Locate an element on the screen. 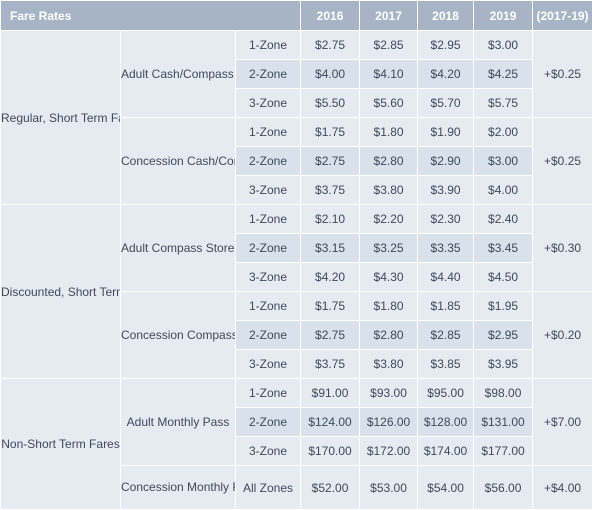 Image resolution: width=592 pixels, height=510 pixels. fare-increase: +$0.25 is located at coordinates (562, 161).